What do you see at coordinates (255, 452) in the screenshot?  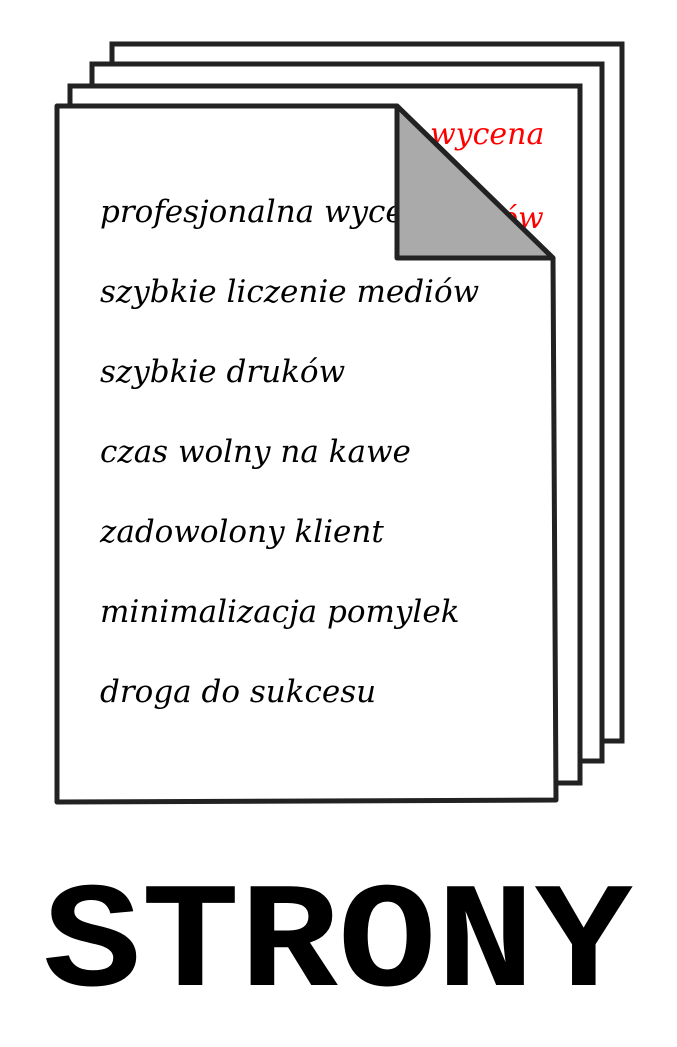 I see `list-item-4: czas wolny na kawe` at bounding box center [255, 452].